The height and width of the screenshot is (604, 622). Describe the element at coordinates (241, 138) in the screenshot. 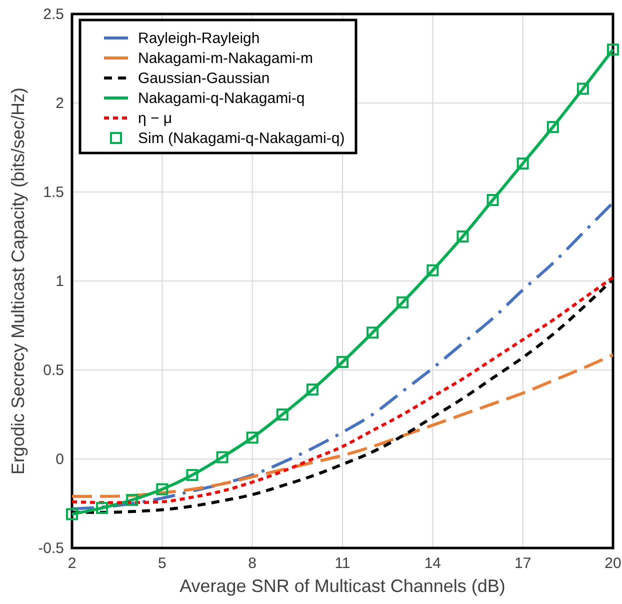

I see `legend-label: Sim (Nakagami-q-Nakagami-q)` at that location.